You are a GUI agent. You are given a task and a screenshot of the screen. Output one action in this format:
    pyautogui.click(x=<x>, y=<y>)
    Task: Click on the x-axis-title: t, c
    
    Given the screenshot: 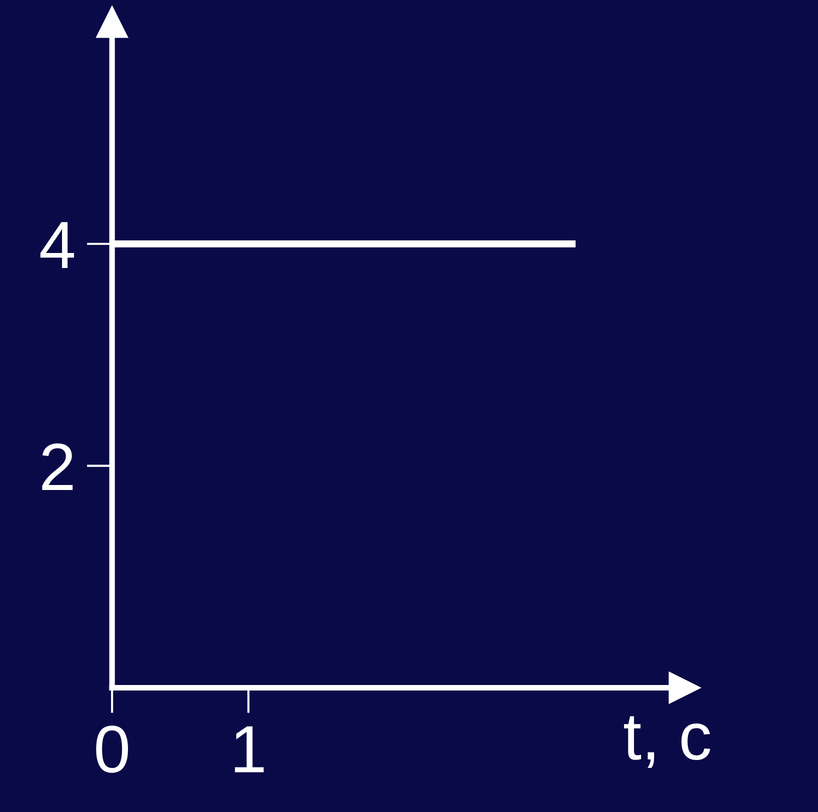 What is the action you would take?
    pyautogui.click(x=667, y=742)
    